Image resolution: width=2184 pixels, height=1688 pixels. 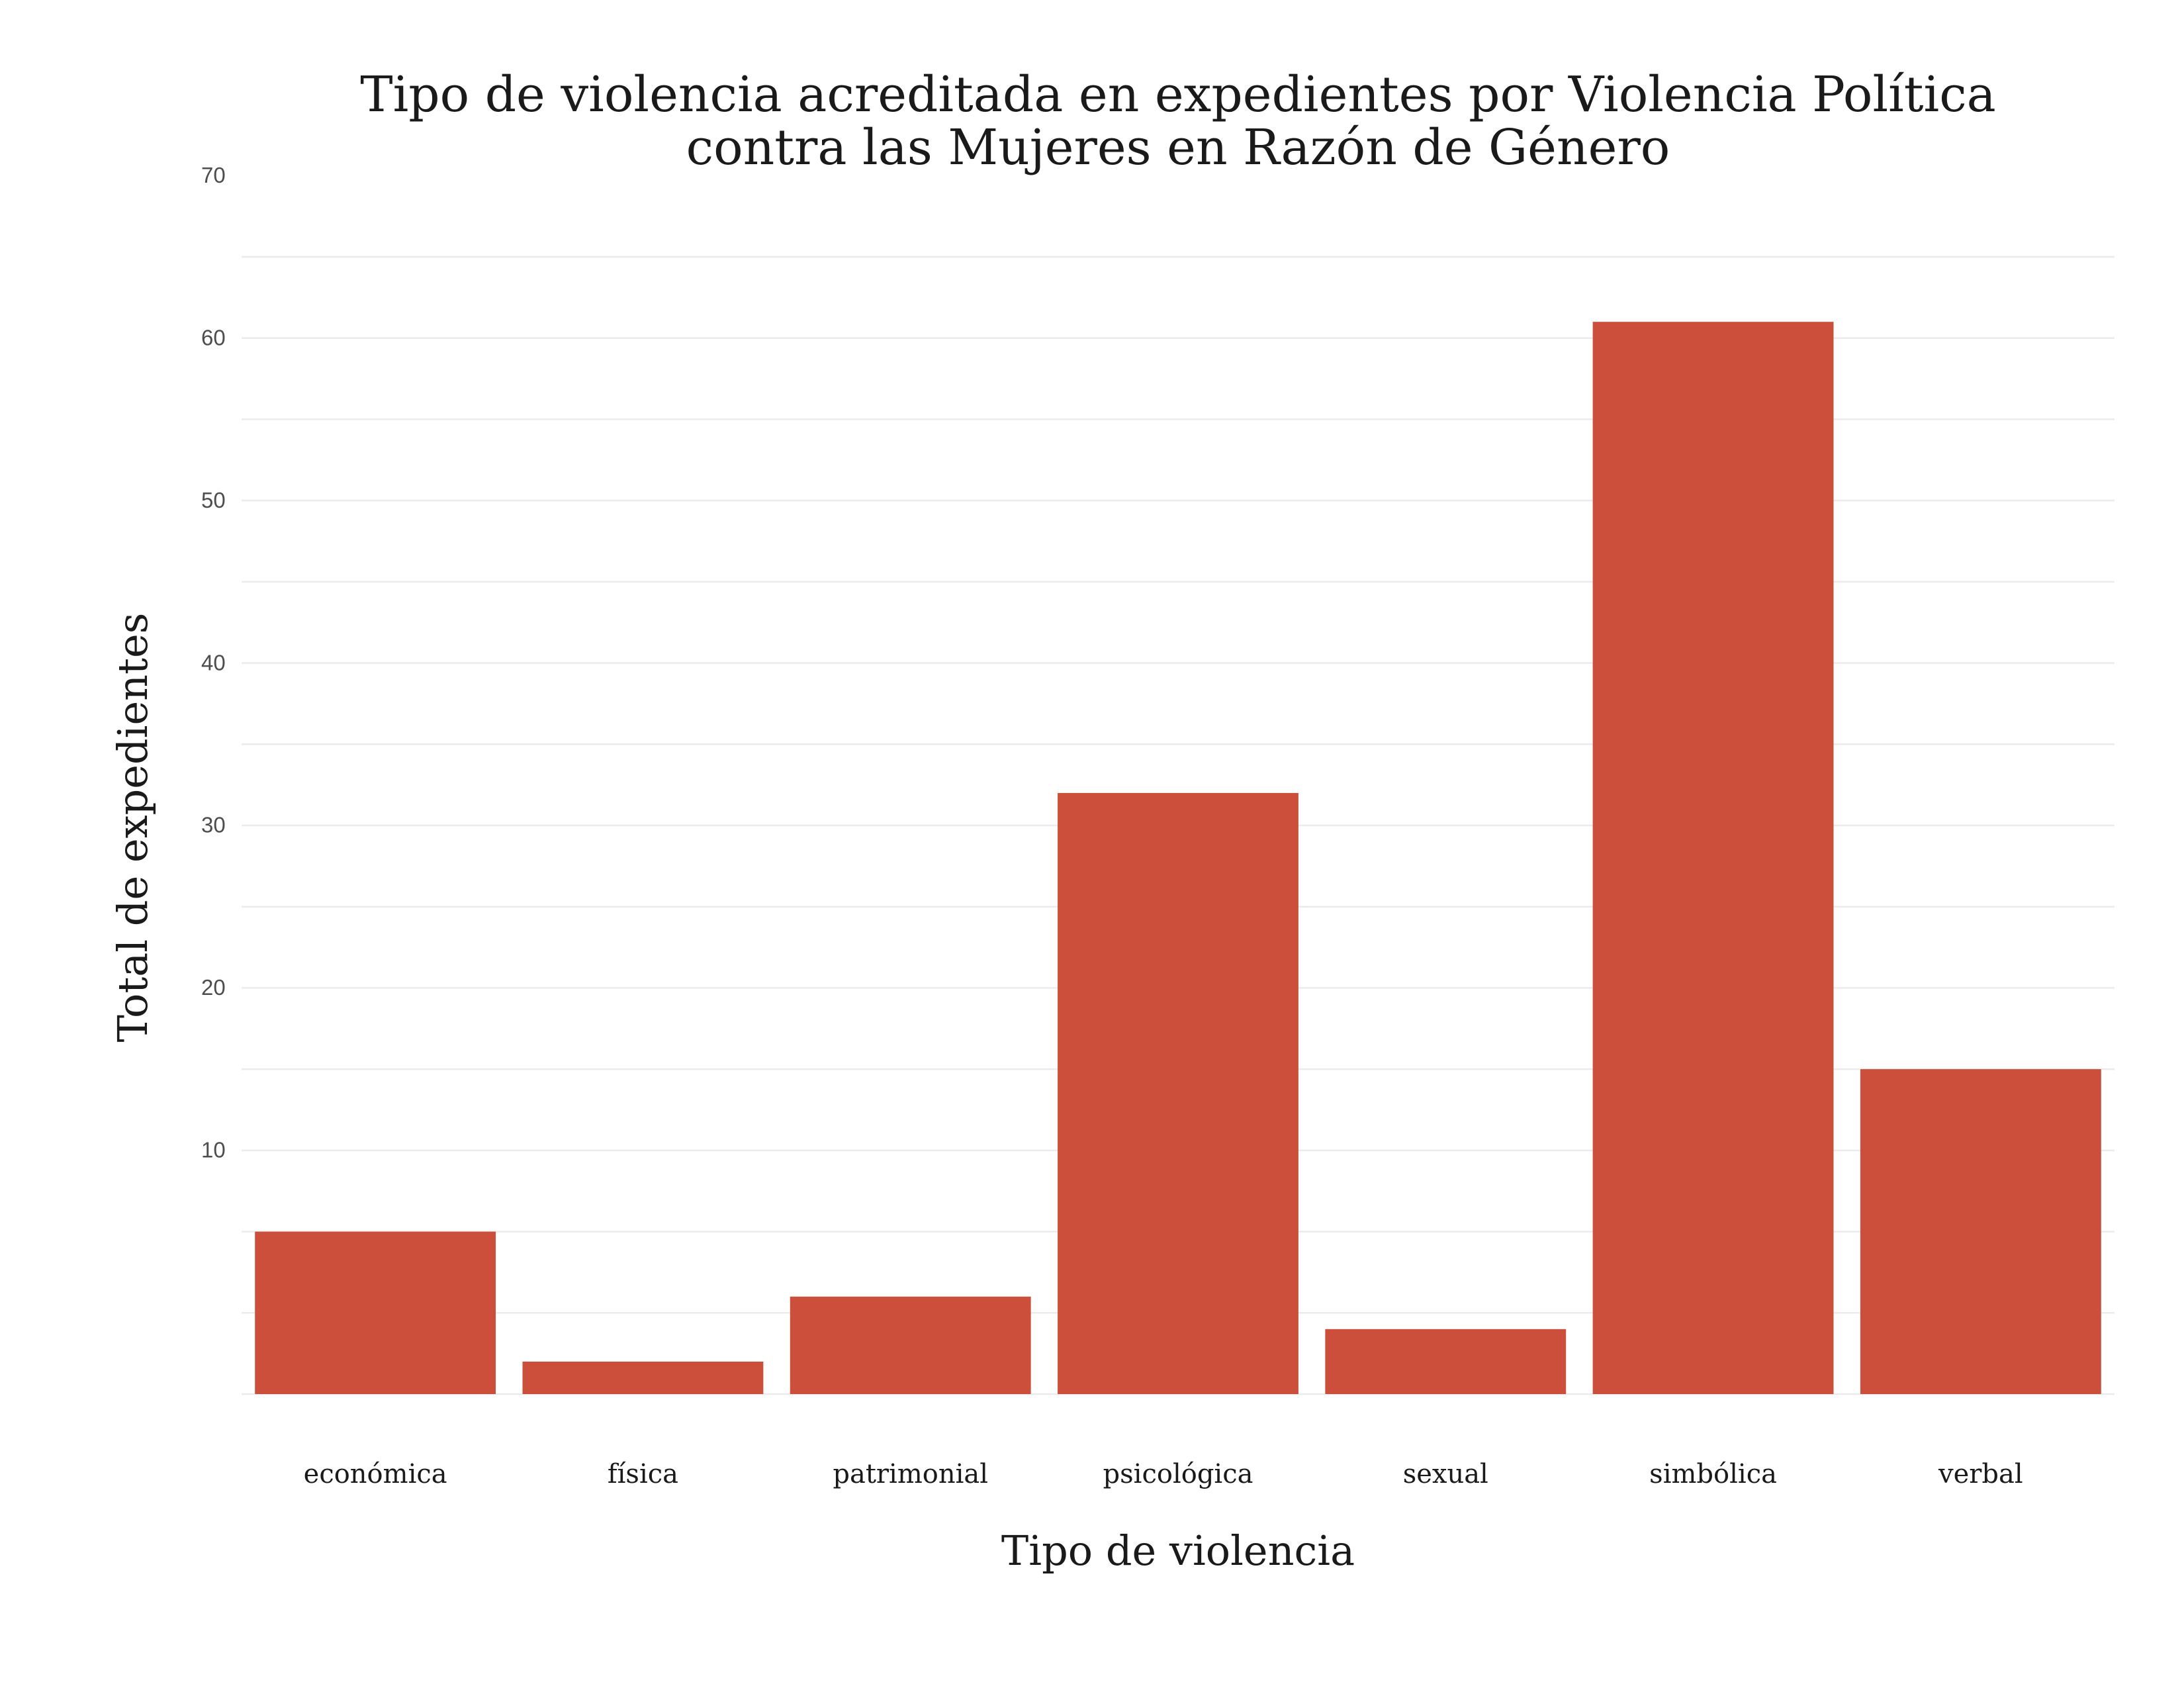 What do you see at coordinates (213, 337) in the screenshot?
I see `y-tick-label: 60` at bounding box center [213, 337].